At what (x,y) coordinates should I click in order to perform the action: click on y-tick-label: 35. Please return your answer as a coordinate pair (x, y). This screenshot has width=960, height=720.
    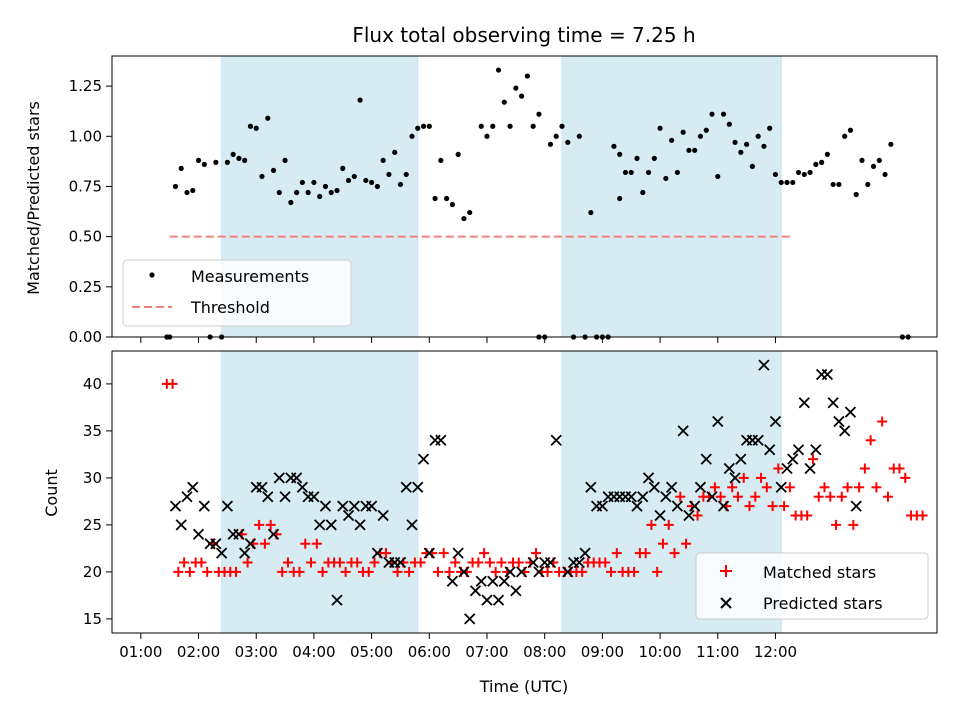
    Looking at the image, I should click on (92, 431).